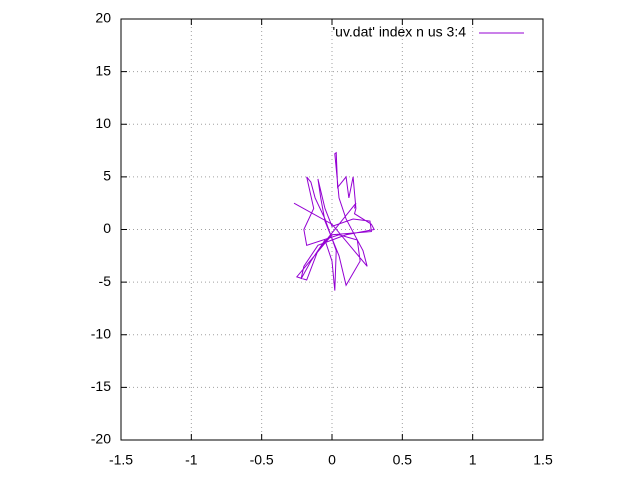  I want to click on x-tick-label: 0.5, so click(403, 460).